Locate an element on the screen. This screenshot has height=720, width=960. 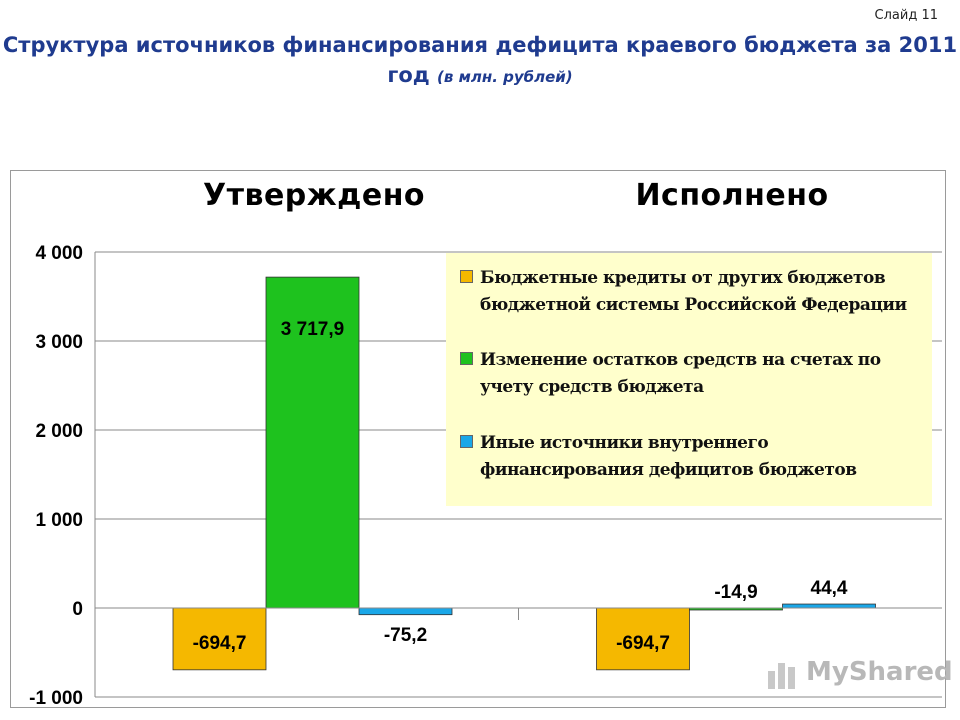
bar-budget-credits-approved is located at coordinates (219, 639).